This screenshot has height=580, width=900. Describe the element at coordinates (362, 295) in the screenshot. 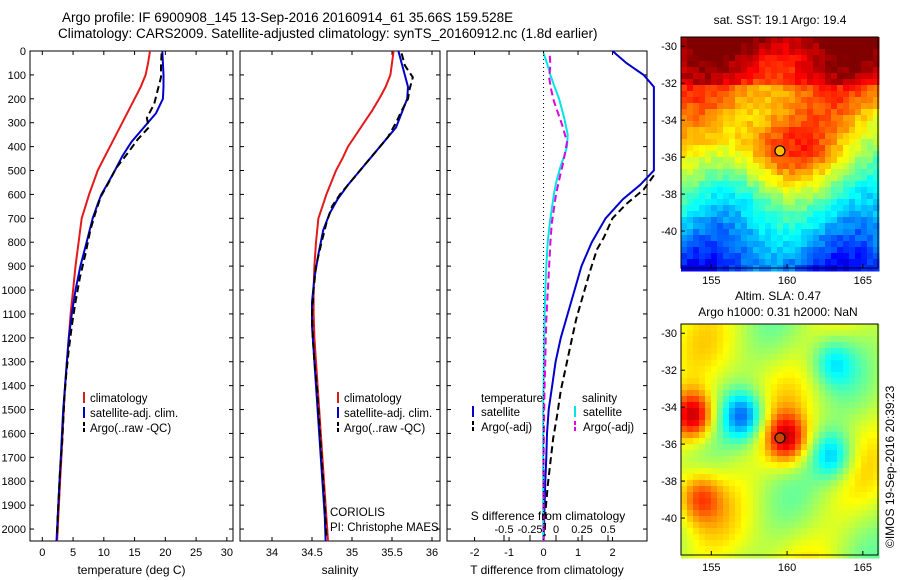

I see `series-line-argo-raw-qc-` at that location.